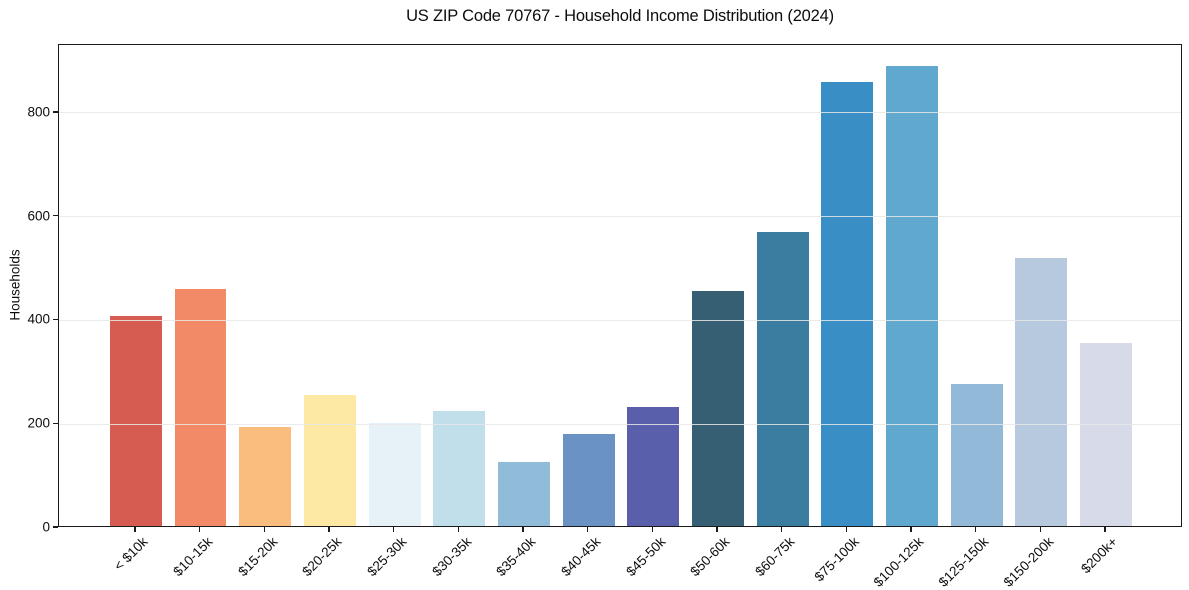  What do you see at coordinates (451, 557) in the screenshot?
I see `x-tick-label: $30-35k` at bounding box center [451, 557].